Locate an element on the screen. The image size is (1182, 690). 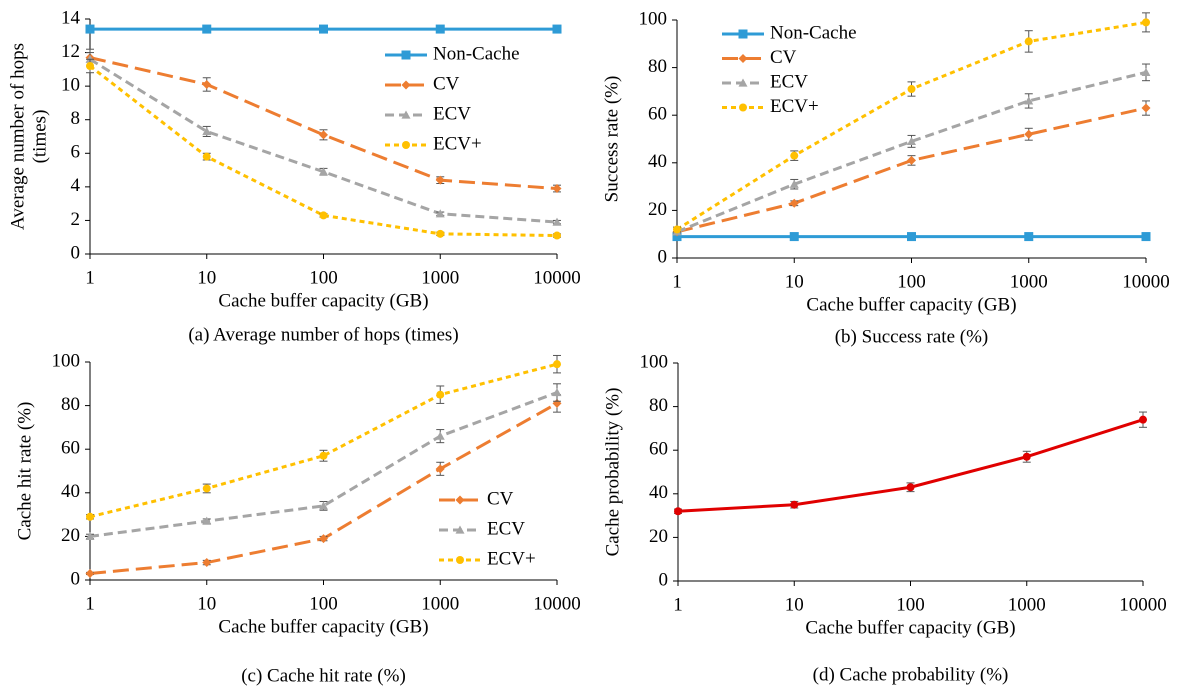
y-axis-label: Cache probability (%) is located at coordinates (612, 472).